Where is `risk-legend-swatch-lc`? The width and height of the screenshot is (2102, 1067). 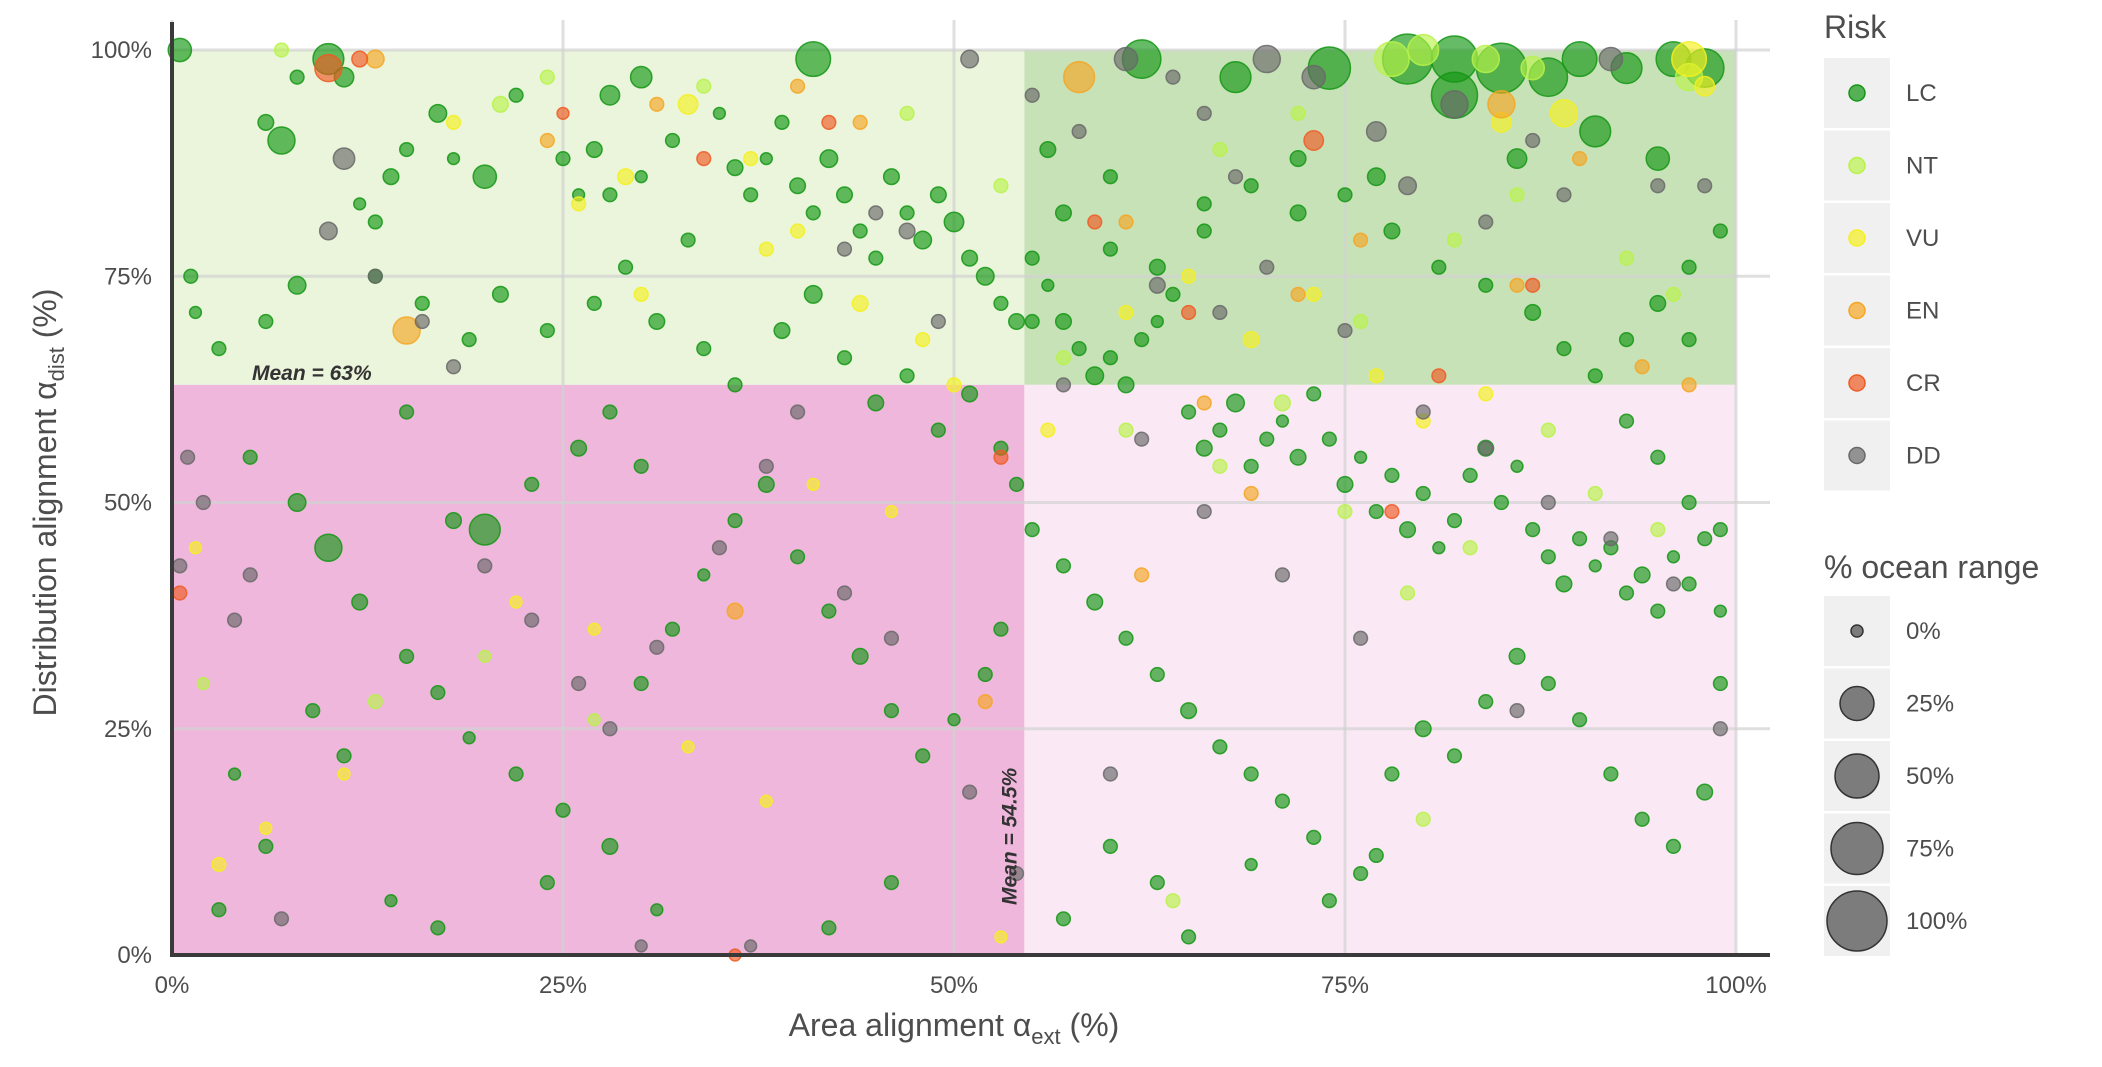
risk-legend-swatch-lc is located at coordinates (1857, 93).